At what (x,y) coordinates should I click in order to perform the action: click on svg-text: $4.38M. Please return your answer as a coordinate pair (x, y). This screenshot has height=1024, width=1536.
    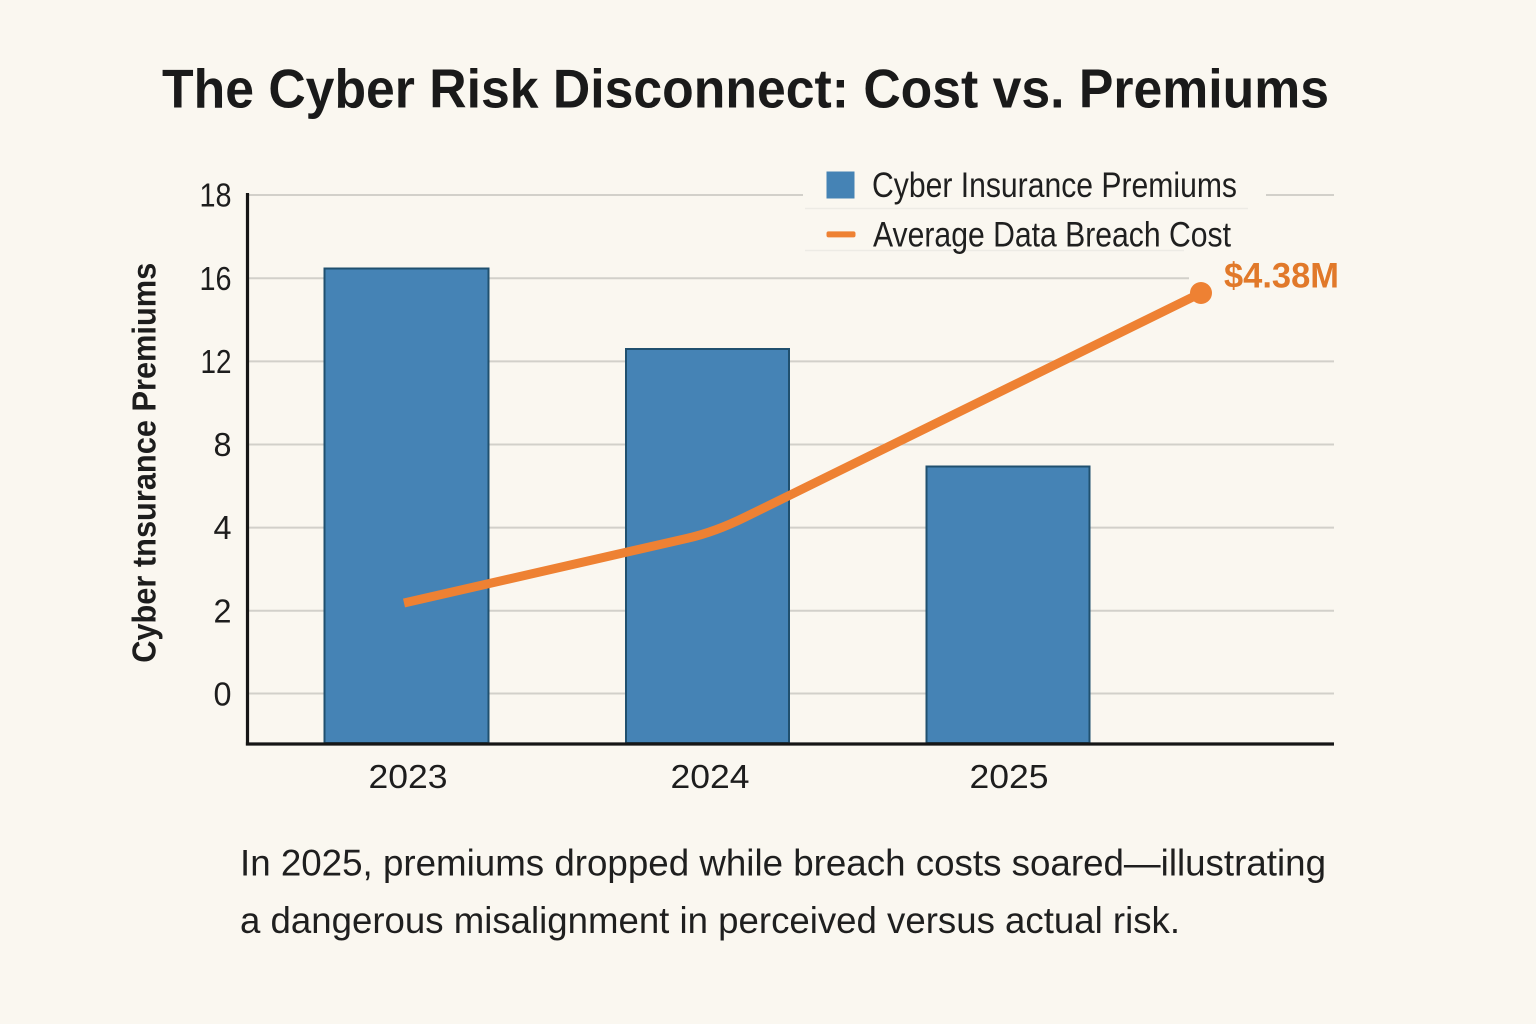
    Looking at the image, I should click on (1281, 276).